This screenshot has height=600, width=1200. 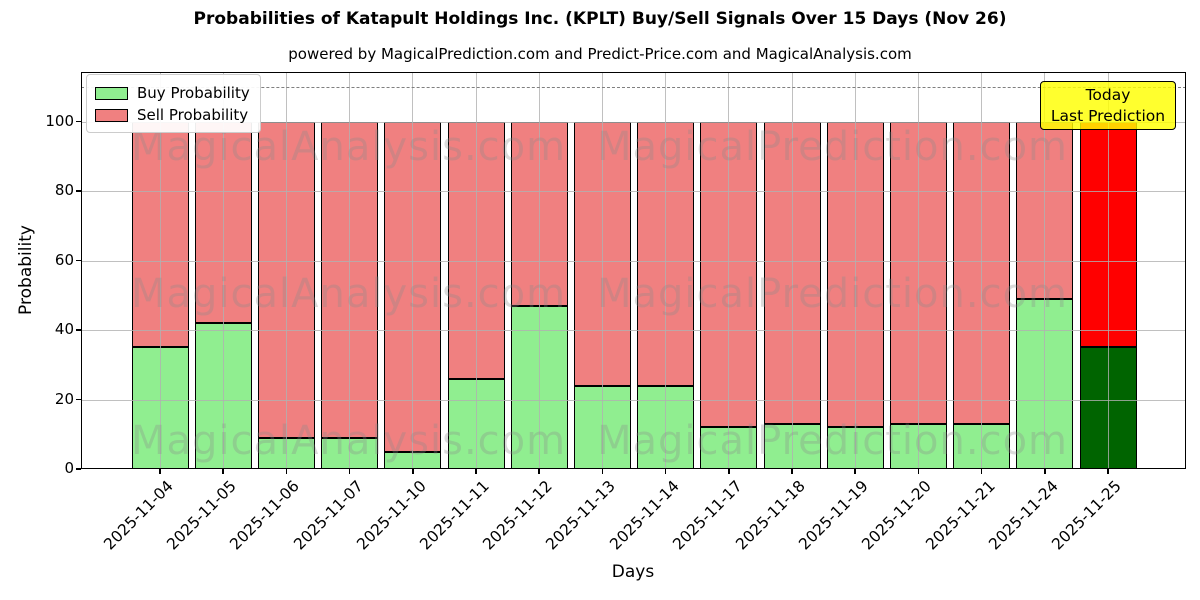 I want to click on legend: Buy Probability Sell Probability, so click(x=173, y=103).